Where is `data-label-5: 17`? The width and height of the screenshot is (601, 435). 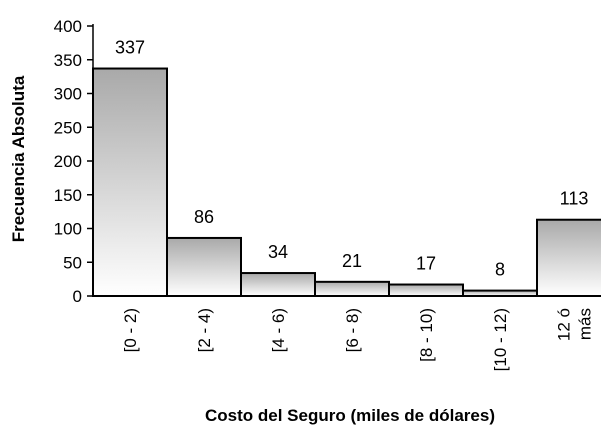
data-label-5: 17 is located at coordinates (426, 264).